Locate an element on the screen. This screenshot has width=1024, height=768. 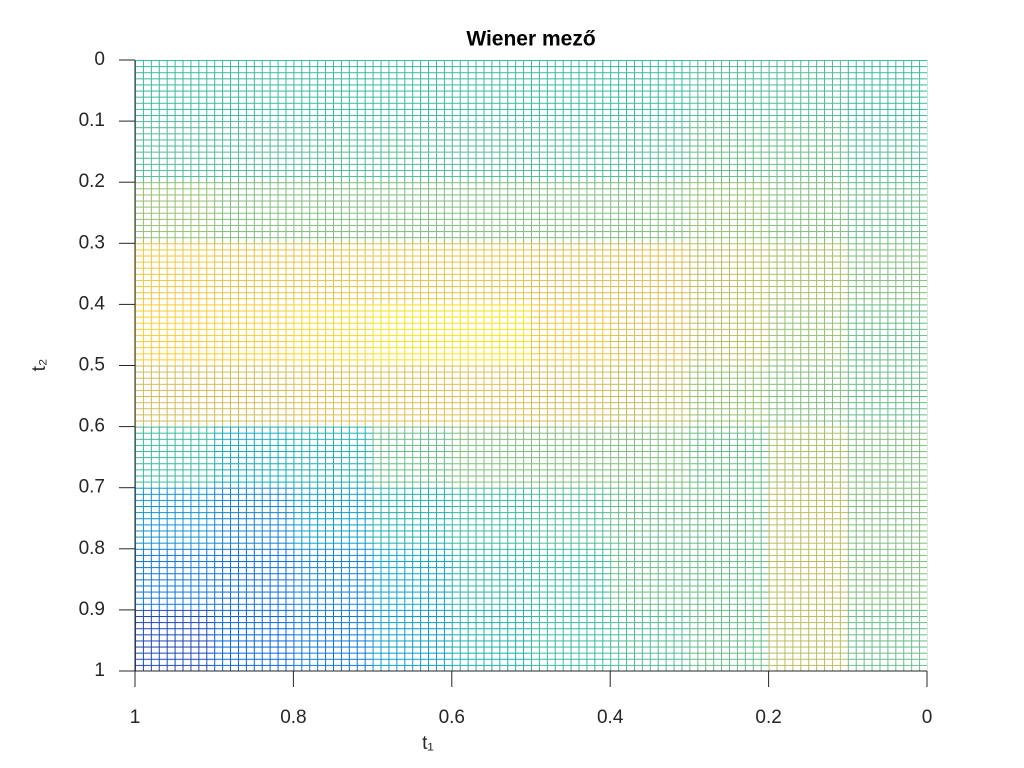
y-tick-label: 0.8 is located at coordinates (92, 548).